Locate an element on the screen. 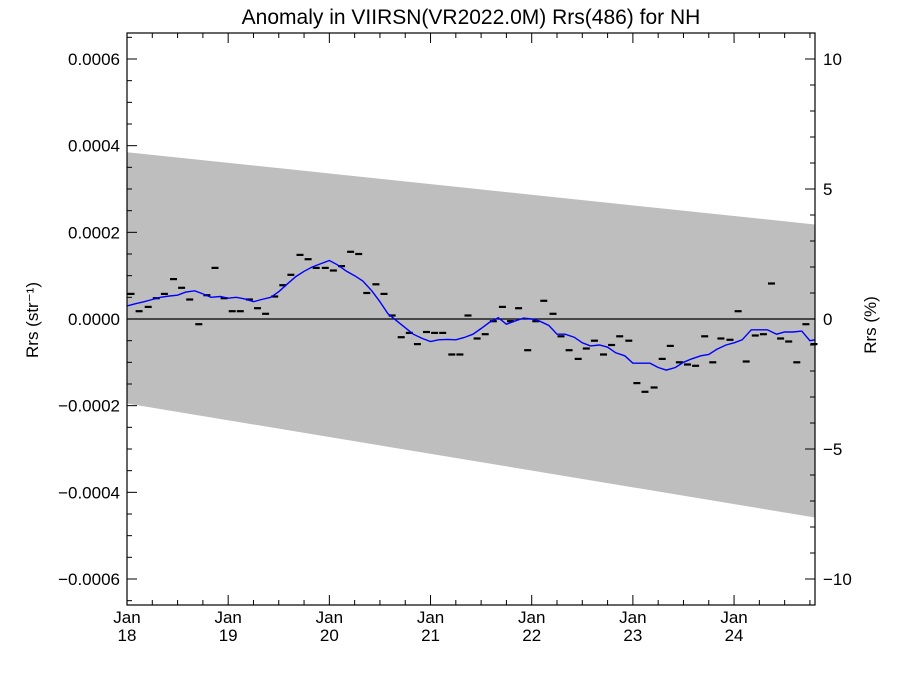 This screenshot has height=675, width=900. right-y-tick-label: −5 is located at coordinates (832, 449).